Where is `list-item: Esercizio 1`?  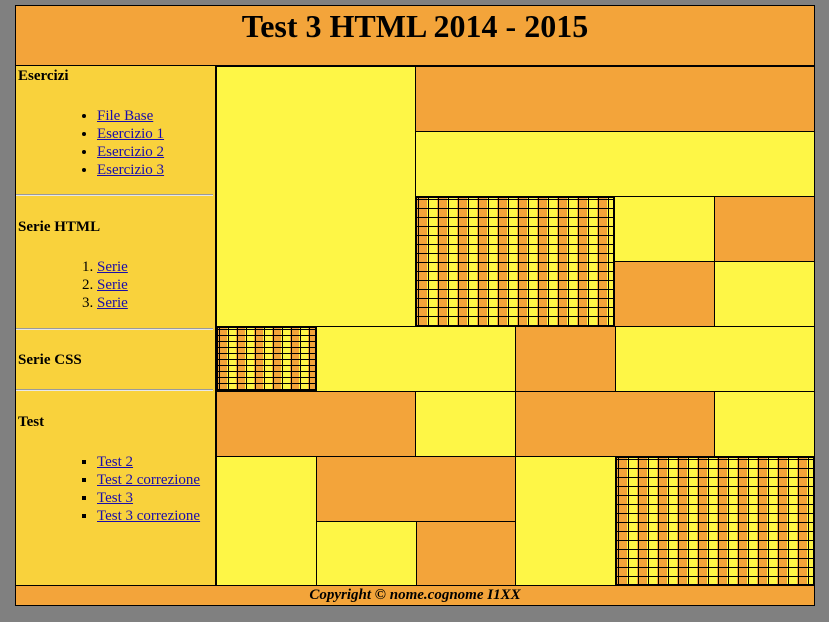 list-item: Esercizio 1 is located at coordinates (130, 134).